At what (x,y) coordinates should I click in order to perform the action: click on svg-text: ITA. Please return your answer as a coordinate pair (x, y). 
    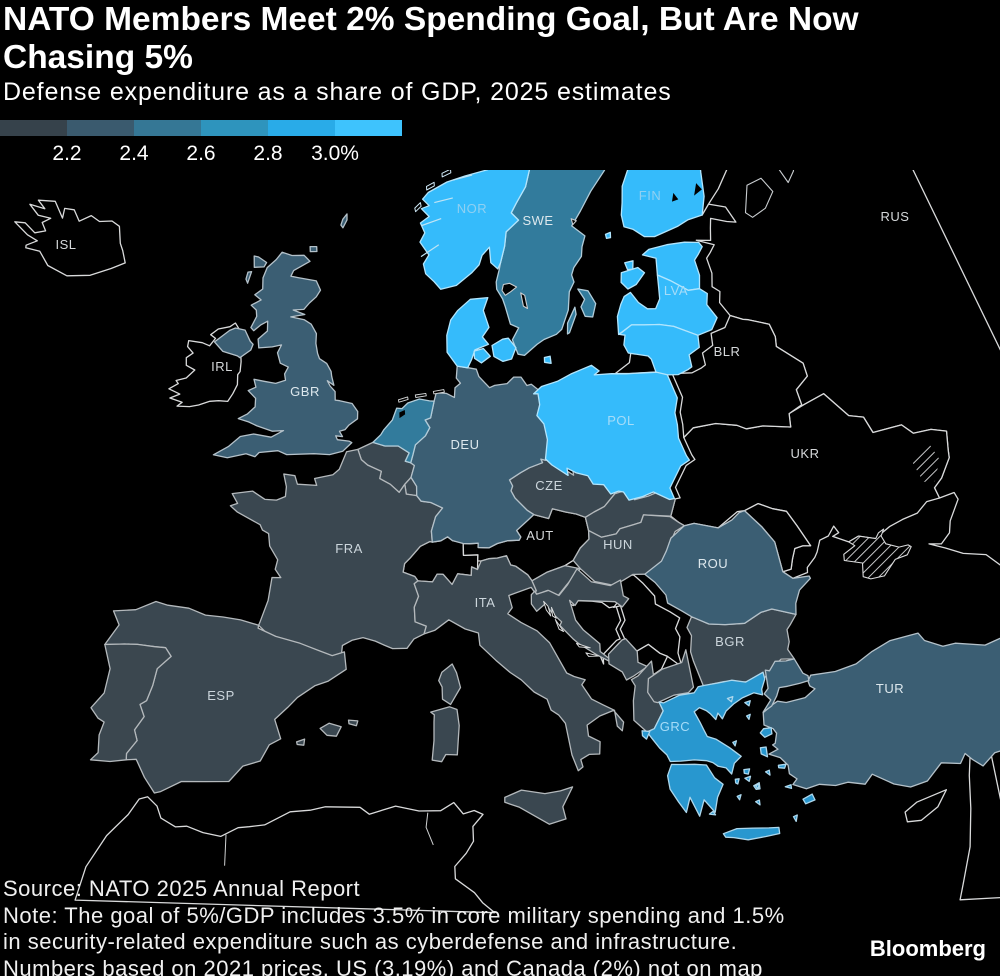
    Looking at the image, I should click on (485, 602).